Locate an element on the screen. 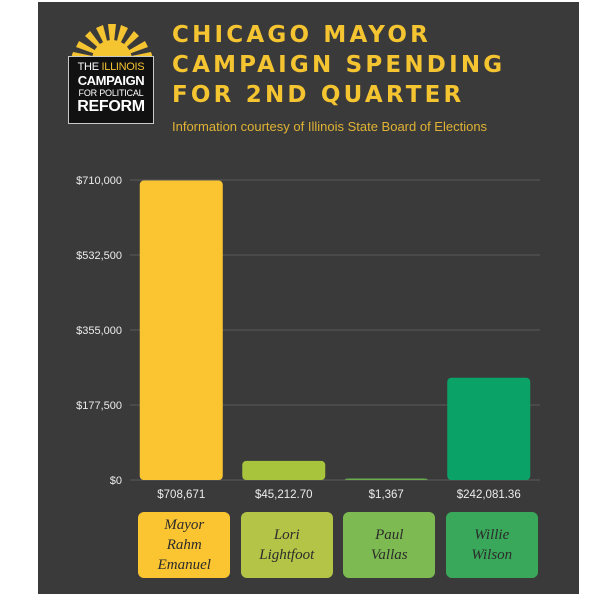 The height and width of the screenshot is (600, 613). logo-campaign: CAMPAIGN is located at coordinates (111, 80).